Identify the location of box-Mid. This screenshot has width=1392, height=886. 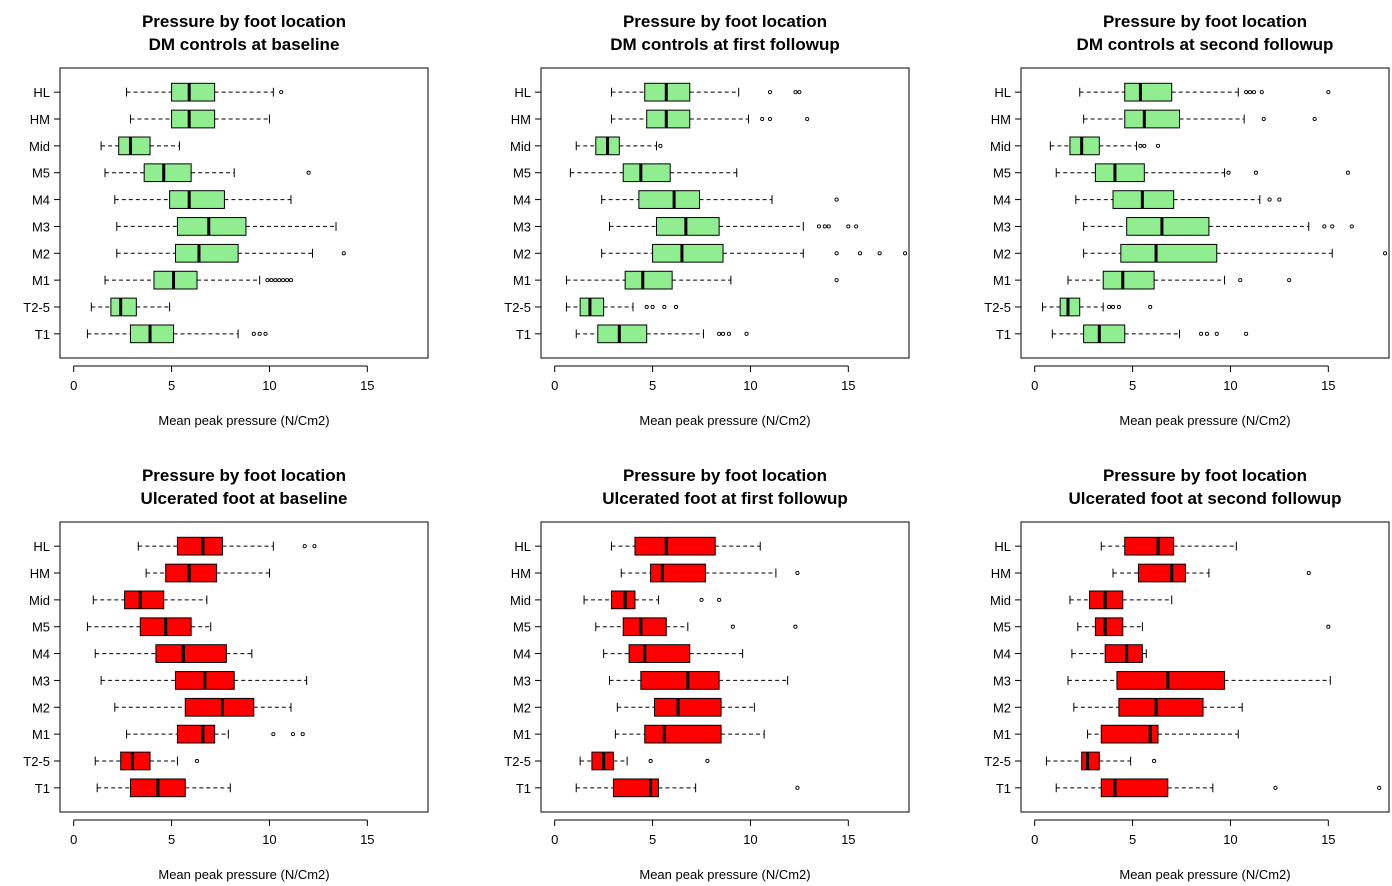
(1121, 600).